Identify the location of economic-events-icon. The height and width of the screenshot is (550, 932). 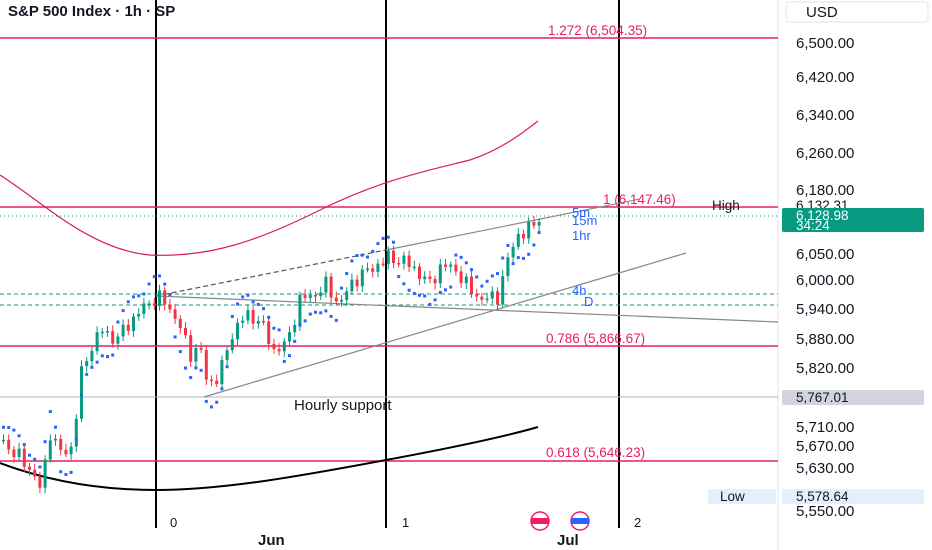
(560, 521).